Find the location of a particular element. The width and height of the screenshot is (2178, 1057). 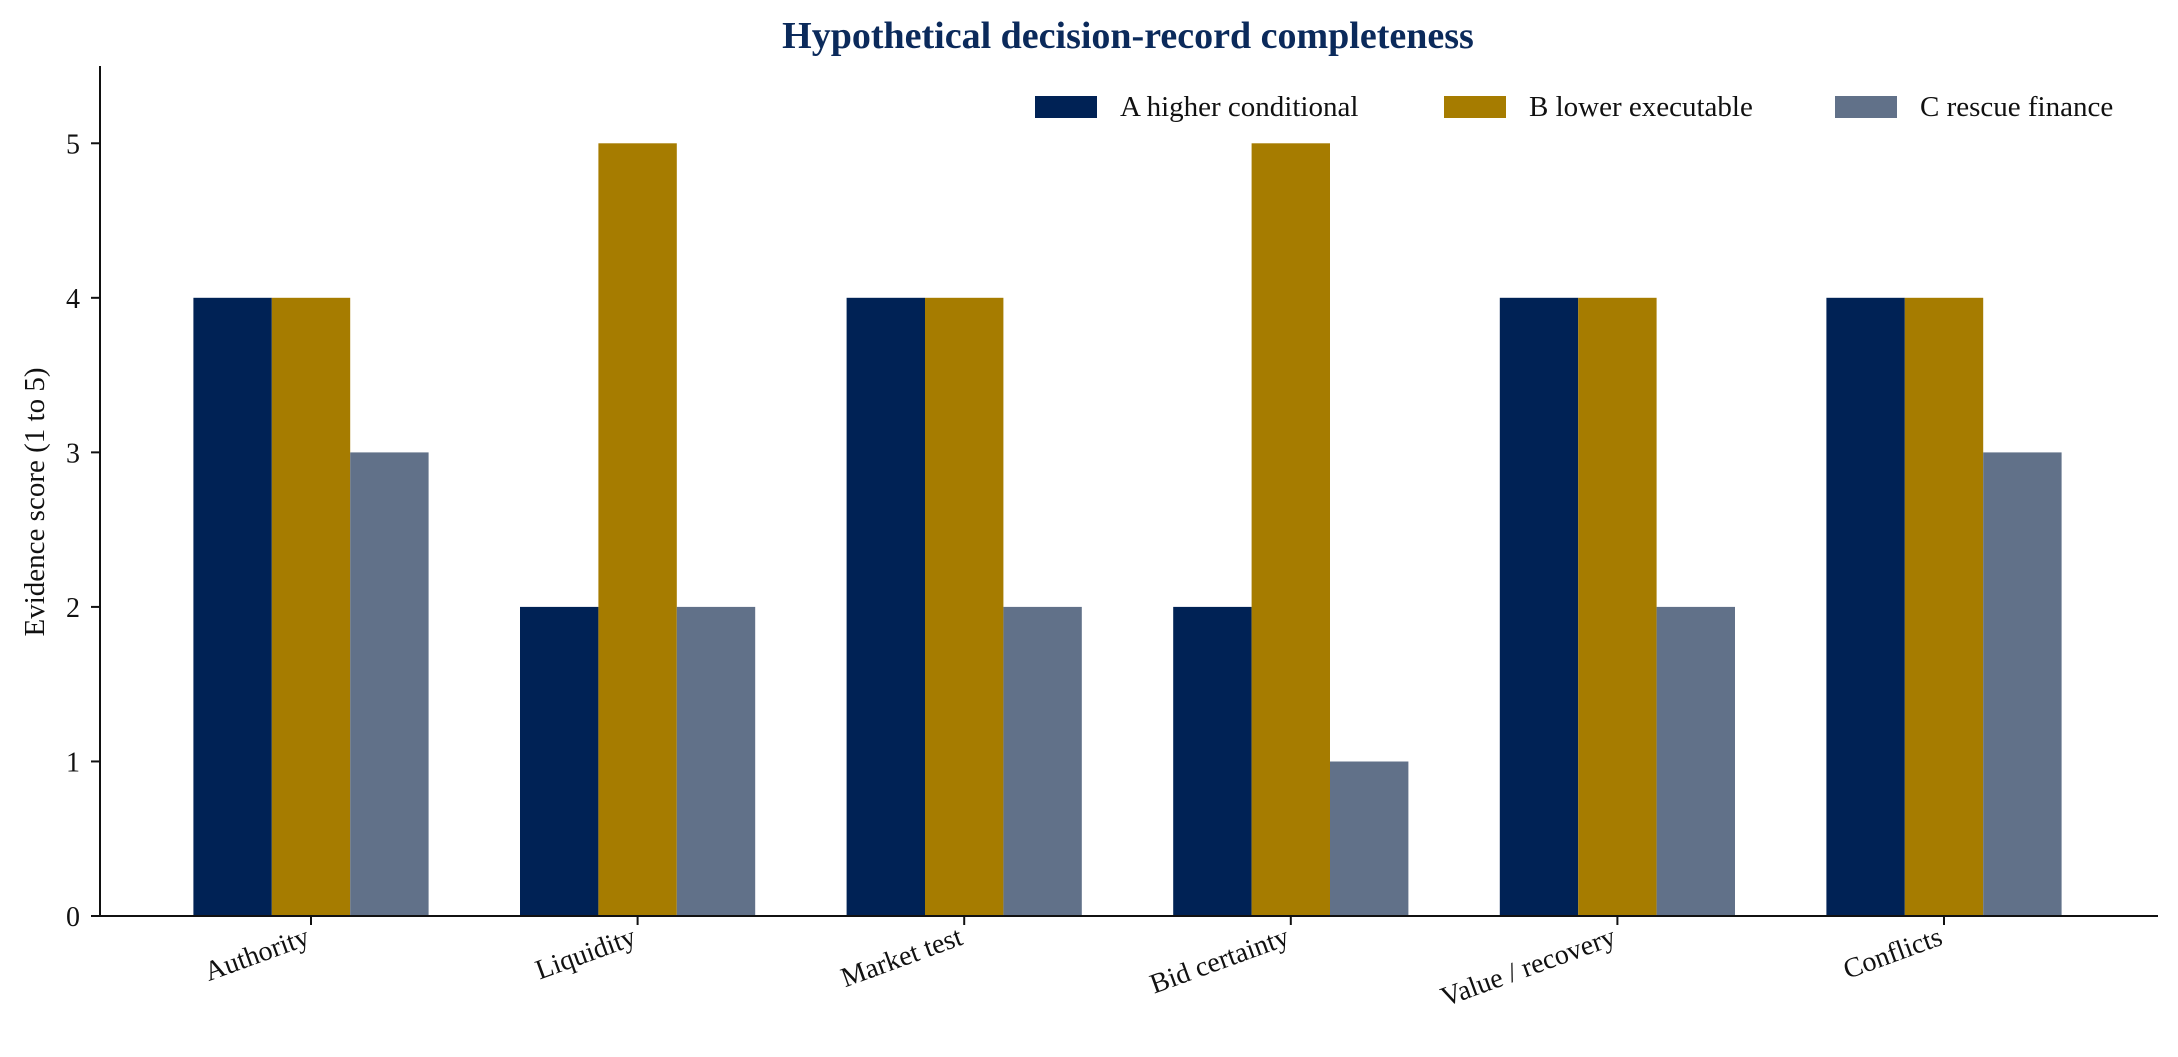

y-tick-label: 0 is located at coordinates (73, 917).